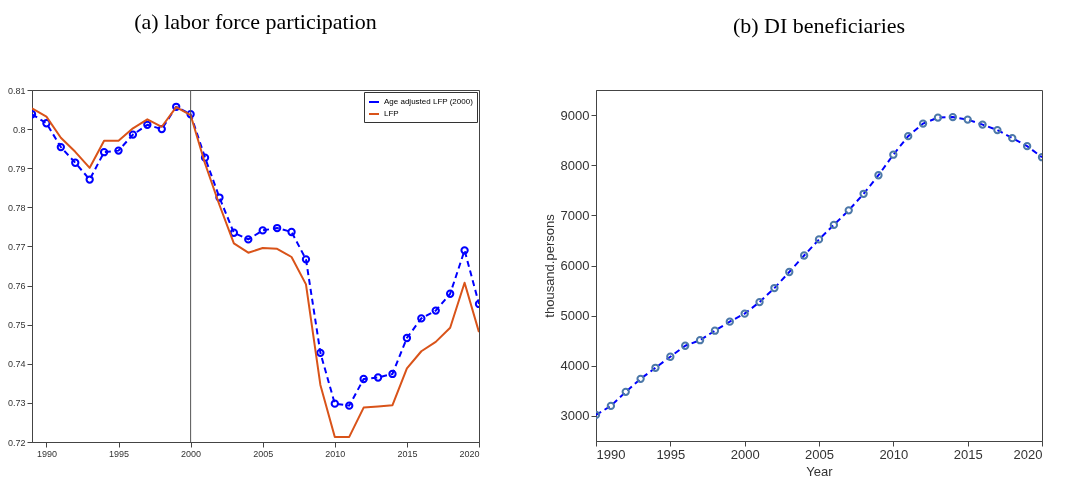  What do you see at coordinates (549, 265) in the screenshot?
I see `y-axis-title: thousand.persons` at bounding box center [549, 265].